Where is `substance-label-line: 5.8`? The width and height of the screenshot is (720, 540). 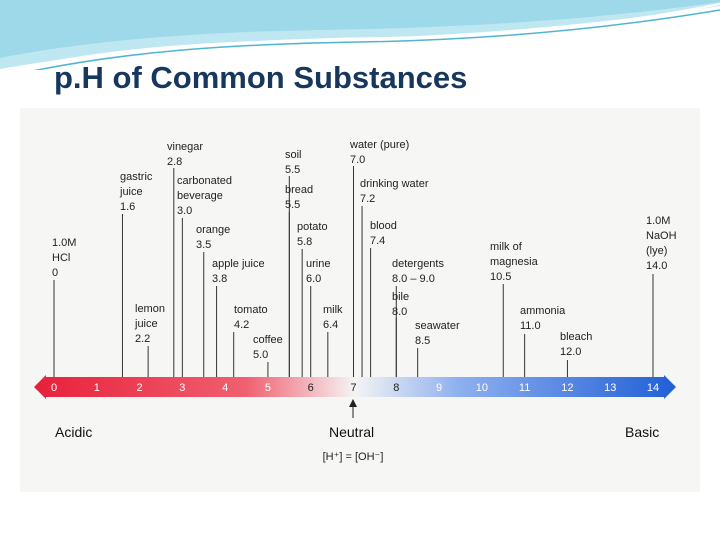 substance-label-line: 5.8 is located at coordinates (304, 242).